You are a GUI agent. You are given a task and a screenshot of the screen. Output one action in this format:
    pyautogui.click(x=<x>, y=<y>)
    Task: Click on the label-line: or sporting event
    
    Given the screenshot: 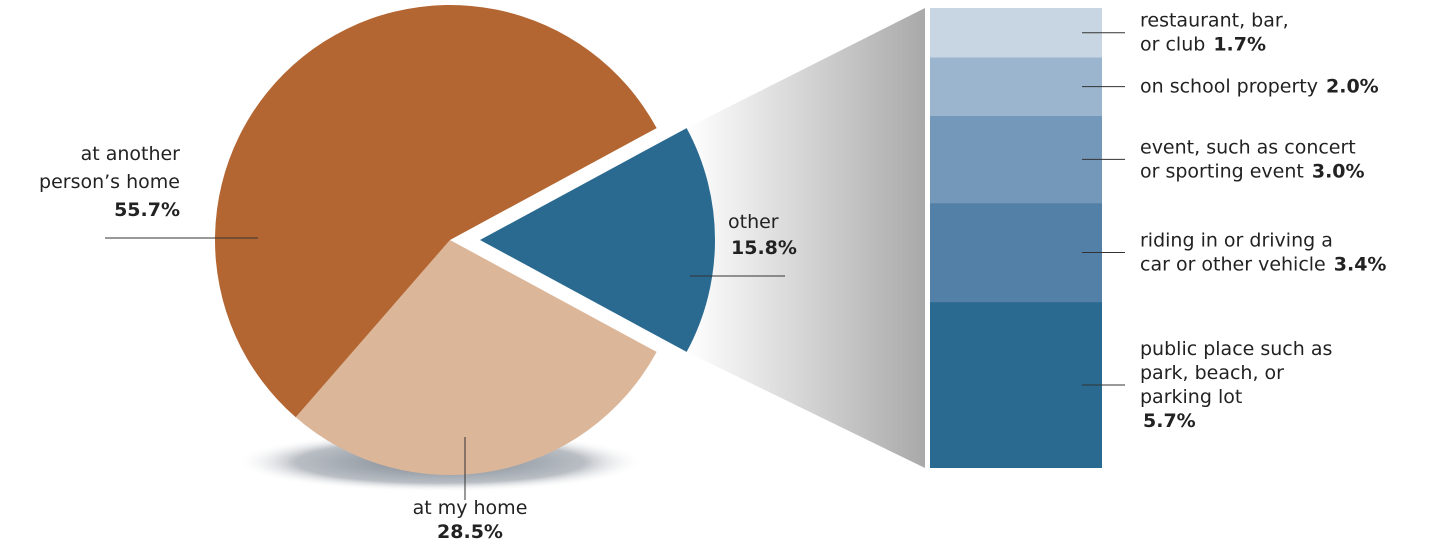 What is the action you would take?
    pyautogui.click(x=1222, y=171)
    